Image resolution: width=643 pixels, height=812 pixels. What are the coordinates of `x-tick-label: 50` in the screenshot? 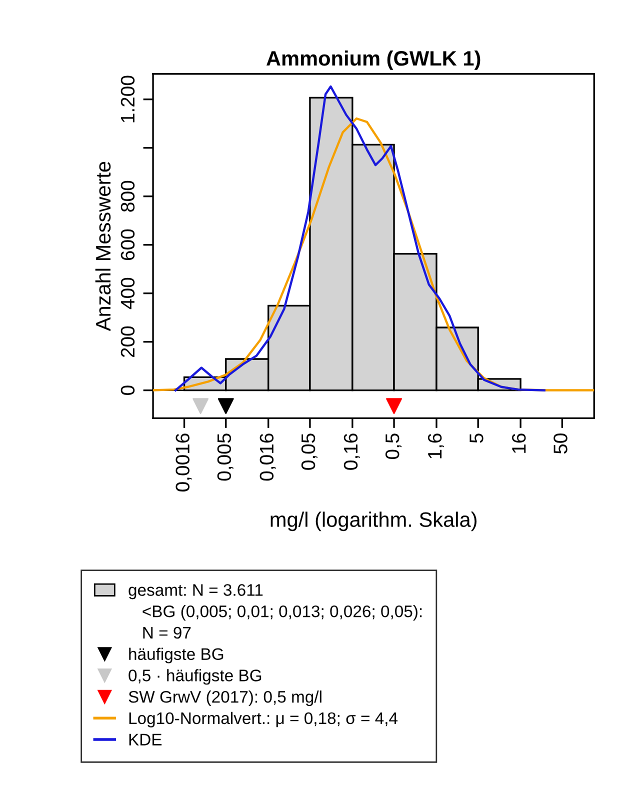 It's located at (561, 444).